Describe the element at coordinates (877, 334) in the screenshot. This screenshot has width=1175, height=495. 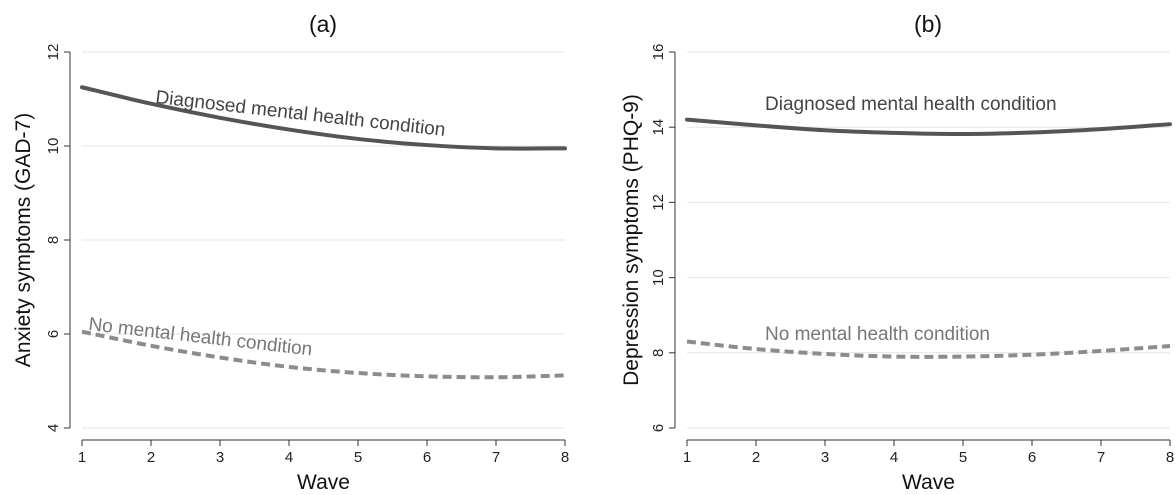
I see `series-label-no-condition: No mental health condition` at that location.